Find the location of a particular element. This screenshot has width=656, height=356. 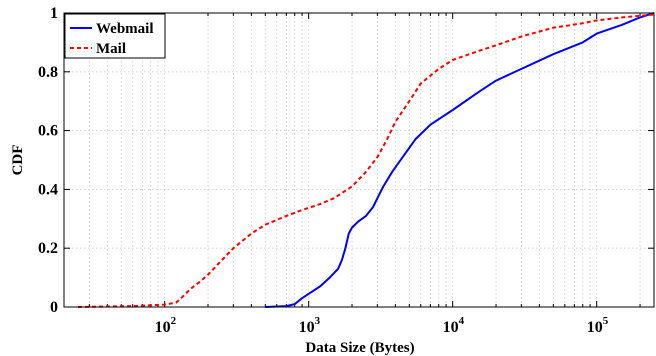

x-tick-label: 10⁵ is located at coordinates (598, 325).